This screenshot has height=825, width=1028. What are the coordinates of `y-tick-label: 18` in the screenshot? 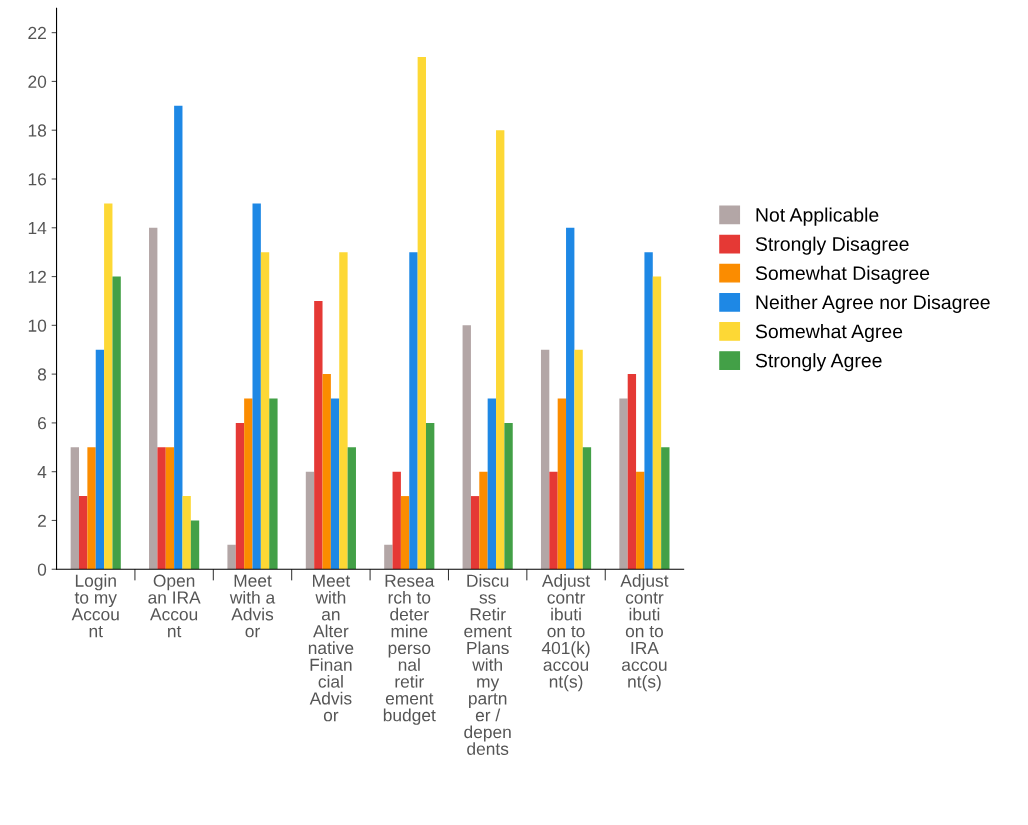 It's located at (37, 130).